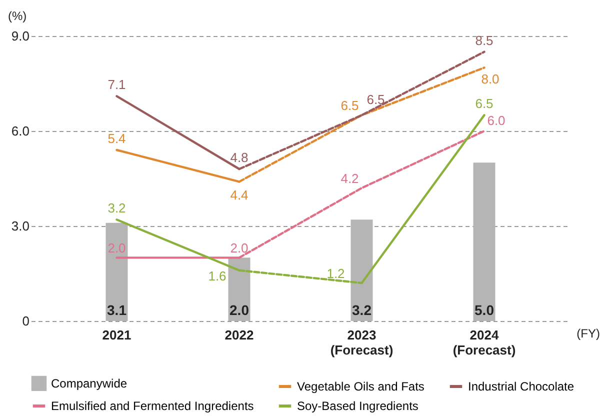 The width and height of the screenshot is (604, 416). Describe the element at coordinates (335, 273) in the screenshot. I see `data-label: 1.2` at that location.